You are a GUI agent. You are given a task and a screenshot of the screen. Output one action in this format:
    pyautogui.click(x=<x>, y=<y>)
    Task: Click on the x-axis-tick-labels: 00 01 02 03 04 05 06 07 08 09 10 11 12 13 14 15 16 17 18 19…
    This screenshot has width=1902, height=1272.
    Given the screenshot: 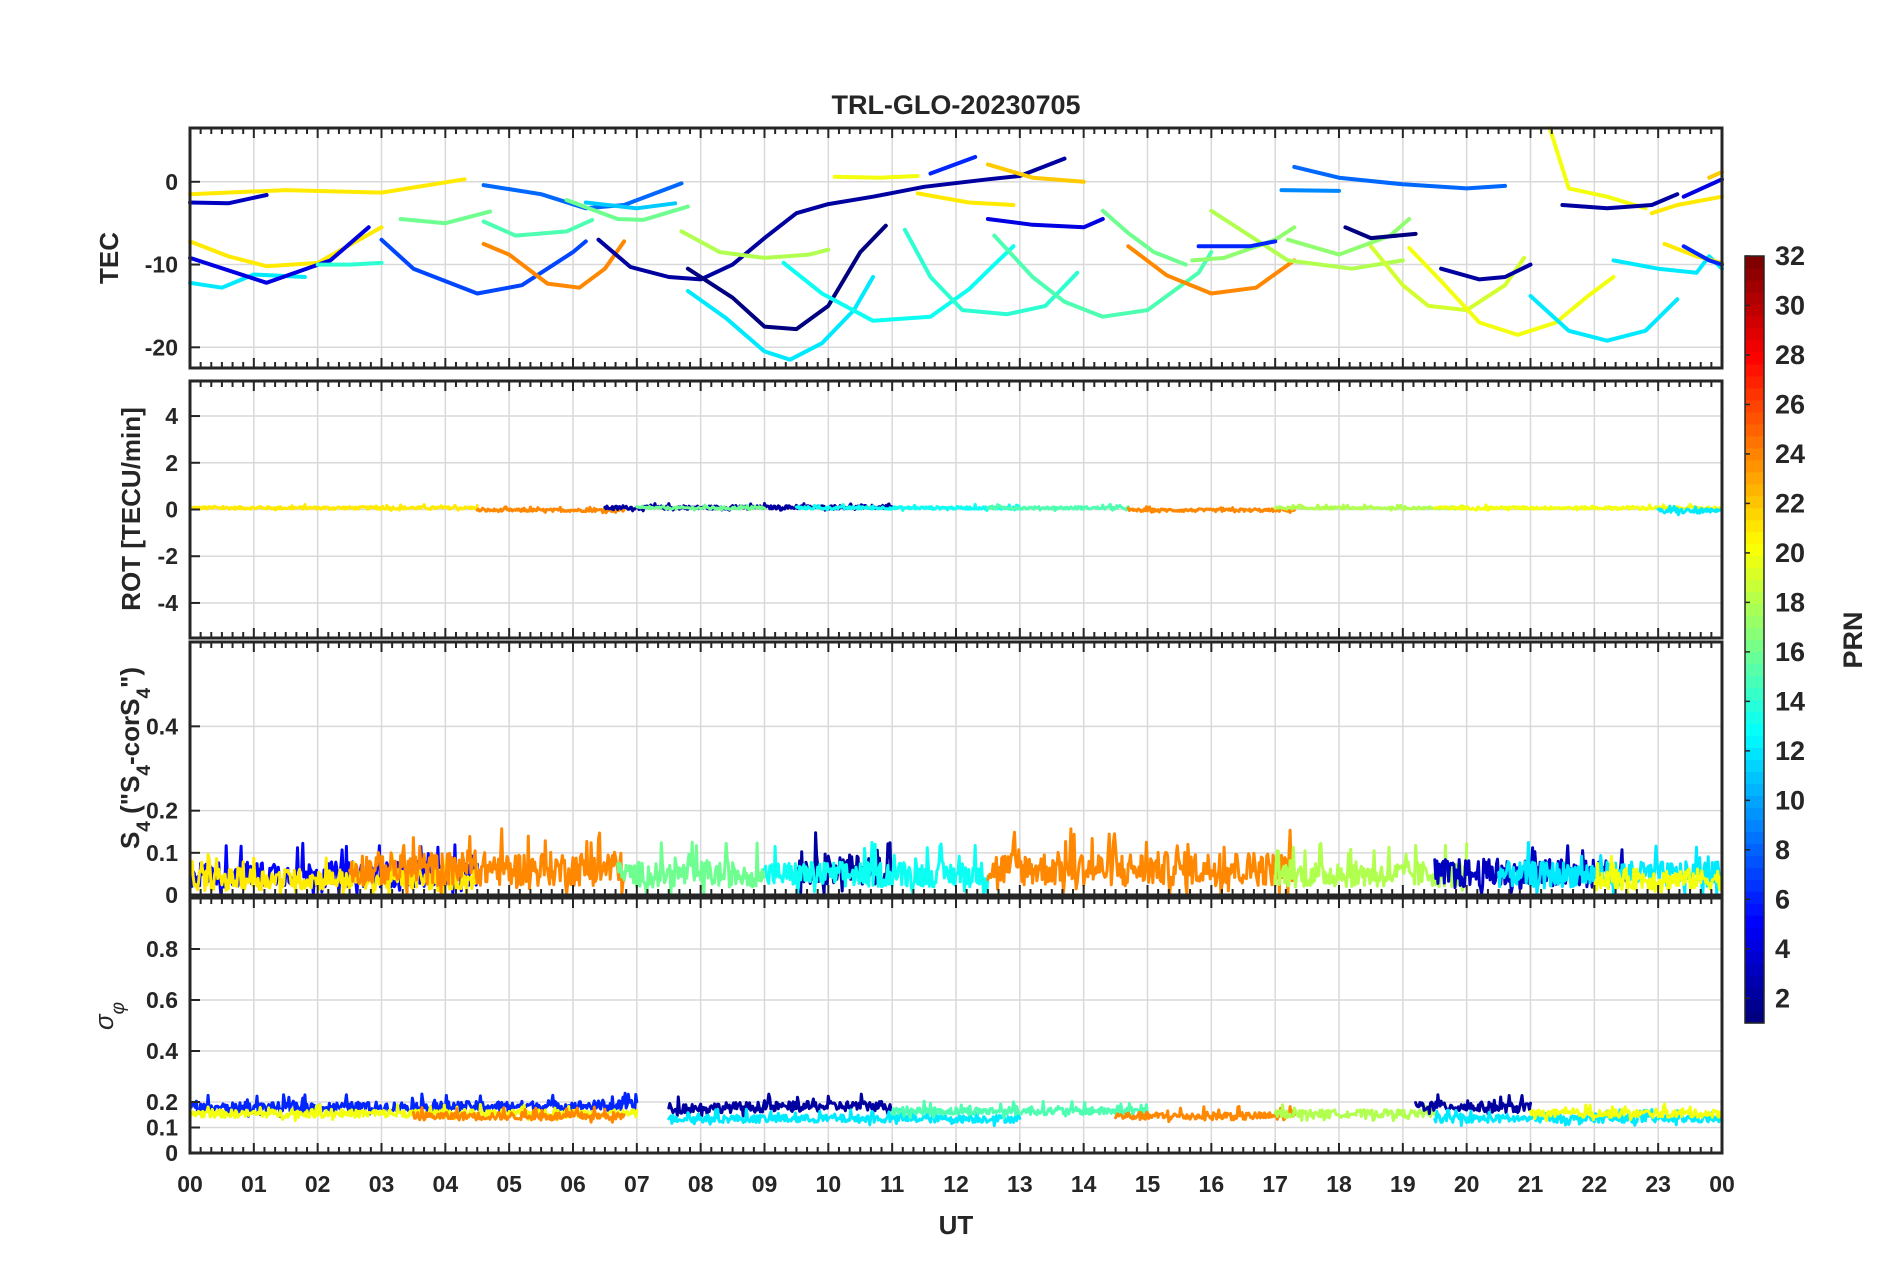 What is the action you would take?
    pyautogui.click(x=956, y=1184)
    